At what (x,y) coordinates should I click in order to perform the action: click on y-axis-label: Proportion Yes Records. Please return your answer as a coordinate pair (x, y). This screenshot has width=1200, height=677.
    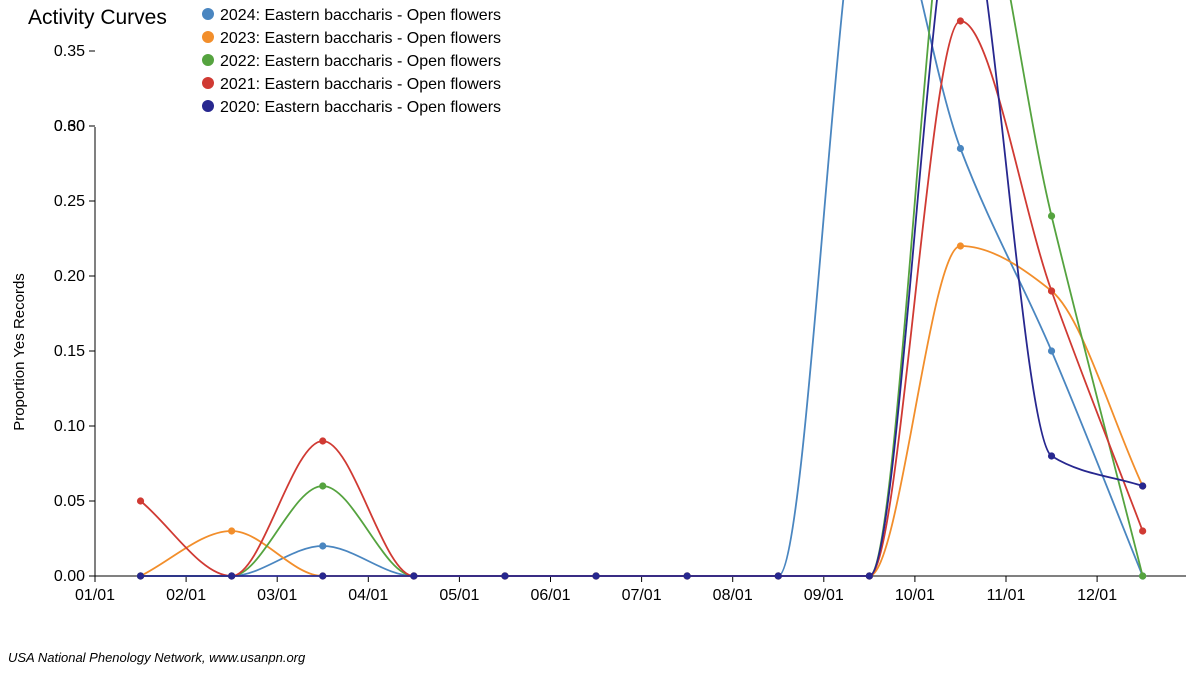
    Looking at the image, I should click on (19, 352).